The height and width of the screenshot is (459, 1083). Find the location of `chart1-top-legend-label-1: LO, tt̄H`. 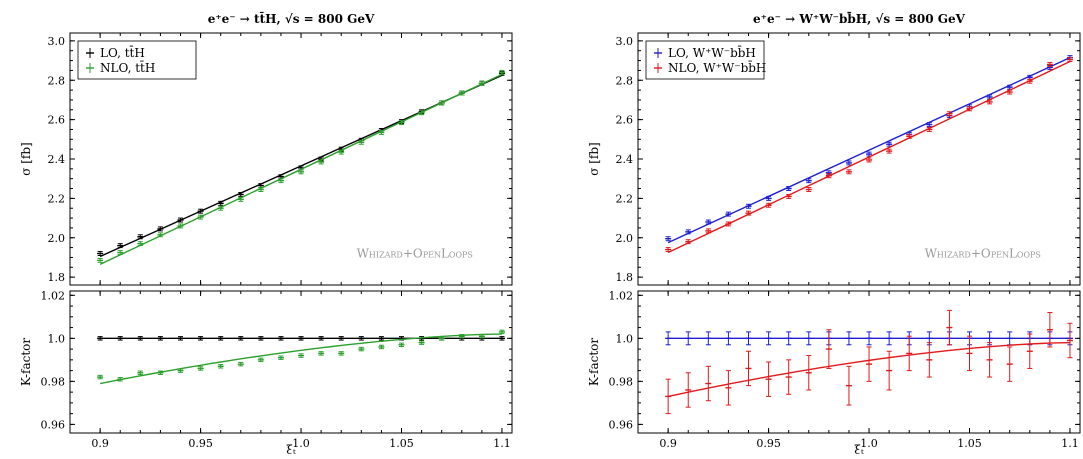

chart1-top-legend-label-1: LO, tt̄H is located at coordinates (122, 52).